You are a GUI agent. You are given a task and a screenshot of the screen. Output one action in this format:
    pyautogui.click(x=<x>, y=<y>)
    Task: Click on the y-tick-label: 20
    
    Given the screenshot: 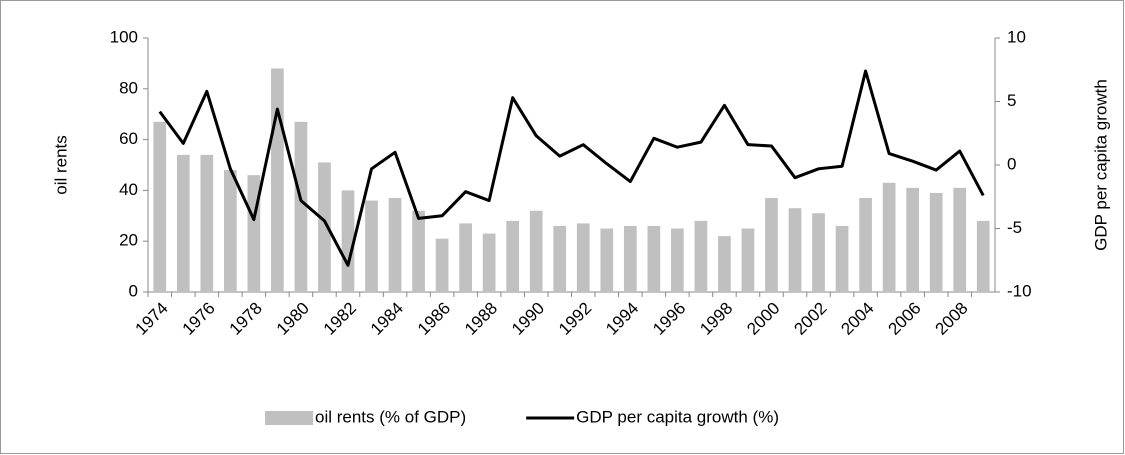 What is the action you would take?
    pyautogui.click(x=128, y=240)
    